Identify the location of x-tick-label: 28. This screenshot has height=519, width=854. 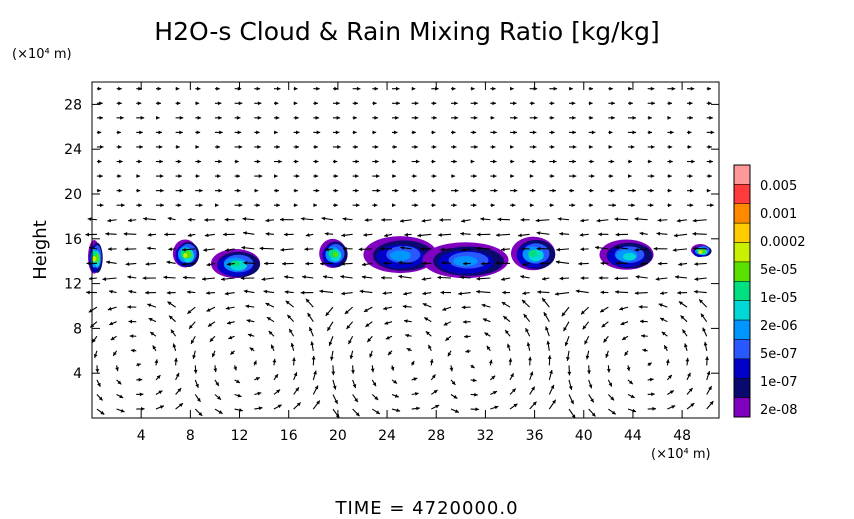
(436, 436).